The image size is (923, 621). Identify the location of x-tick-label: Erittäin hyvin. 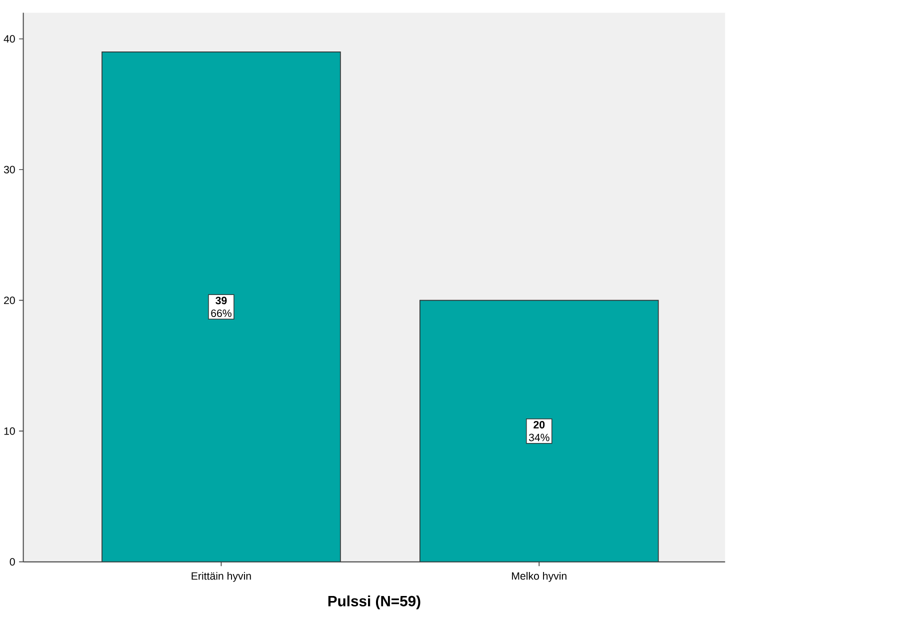
(221, 577).